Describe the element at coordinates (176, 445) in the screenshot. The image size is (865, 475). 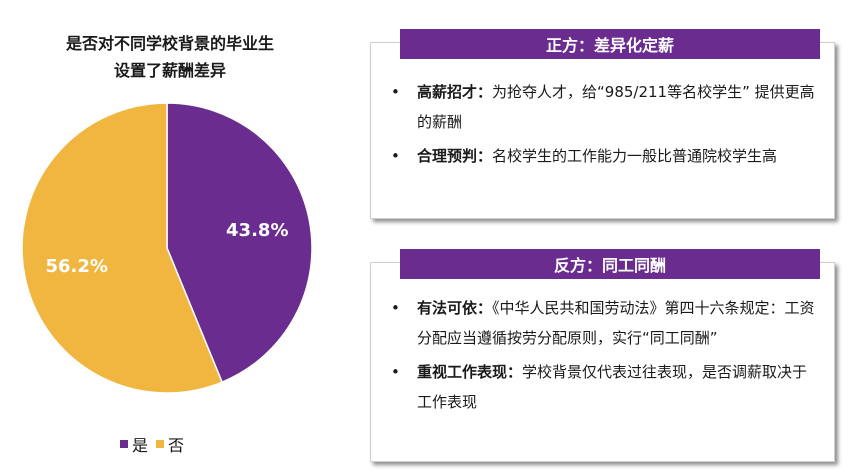
I see `legend-label-no: 否` at that location.